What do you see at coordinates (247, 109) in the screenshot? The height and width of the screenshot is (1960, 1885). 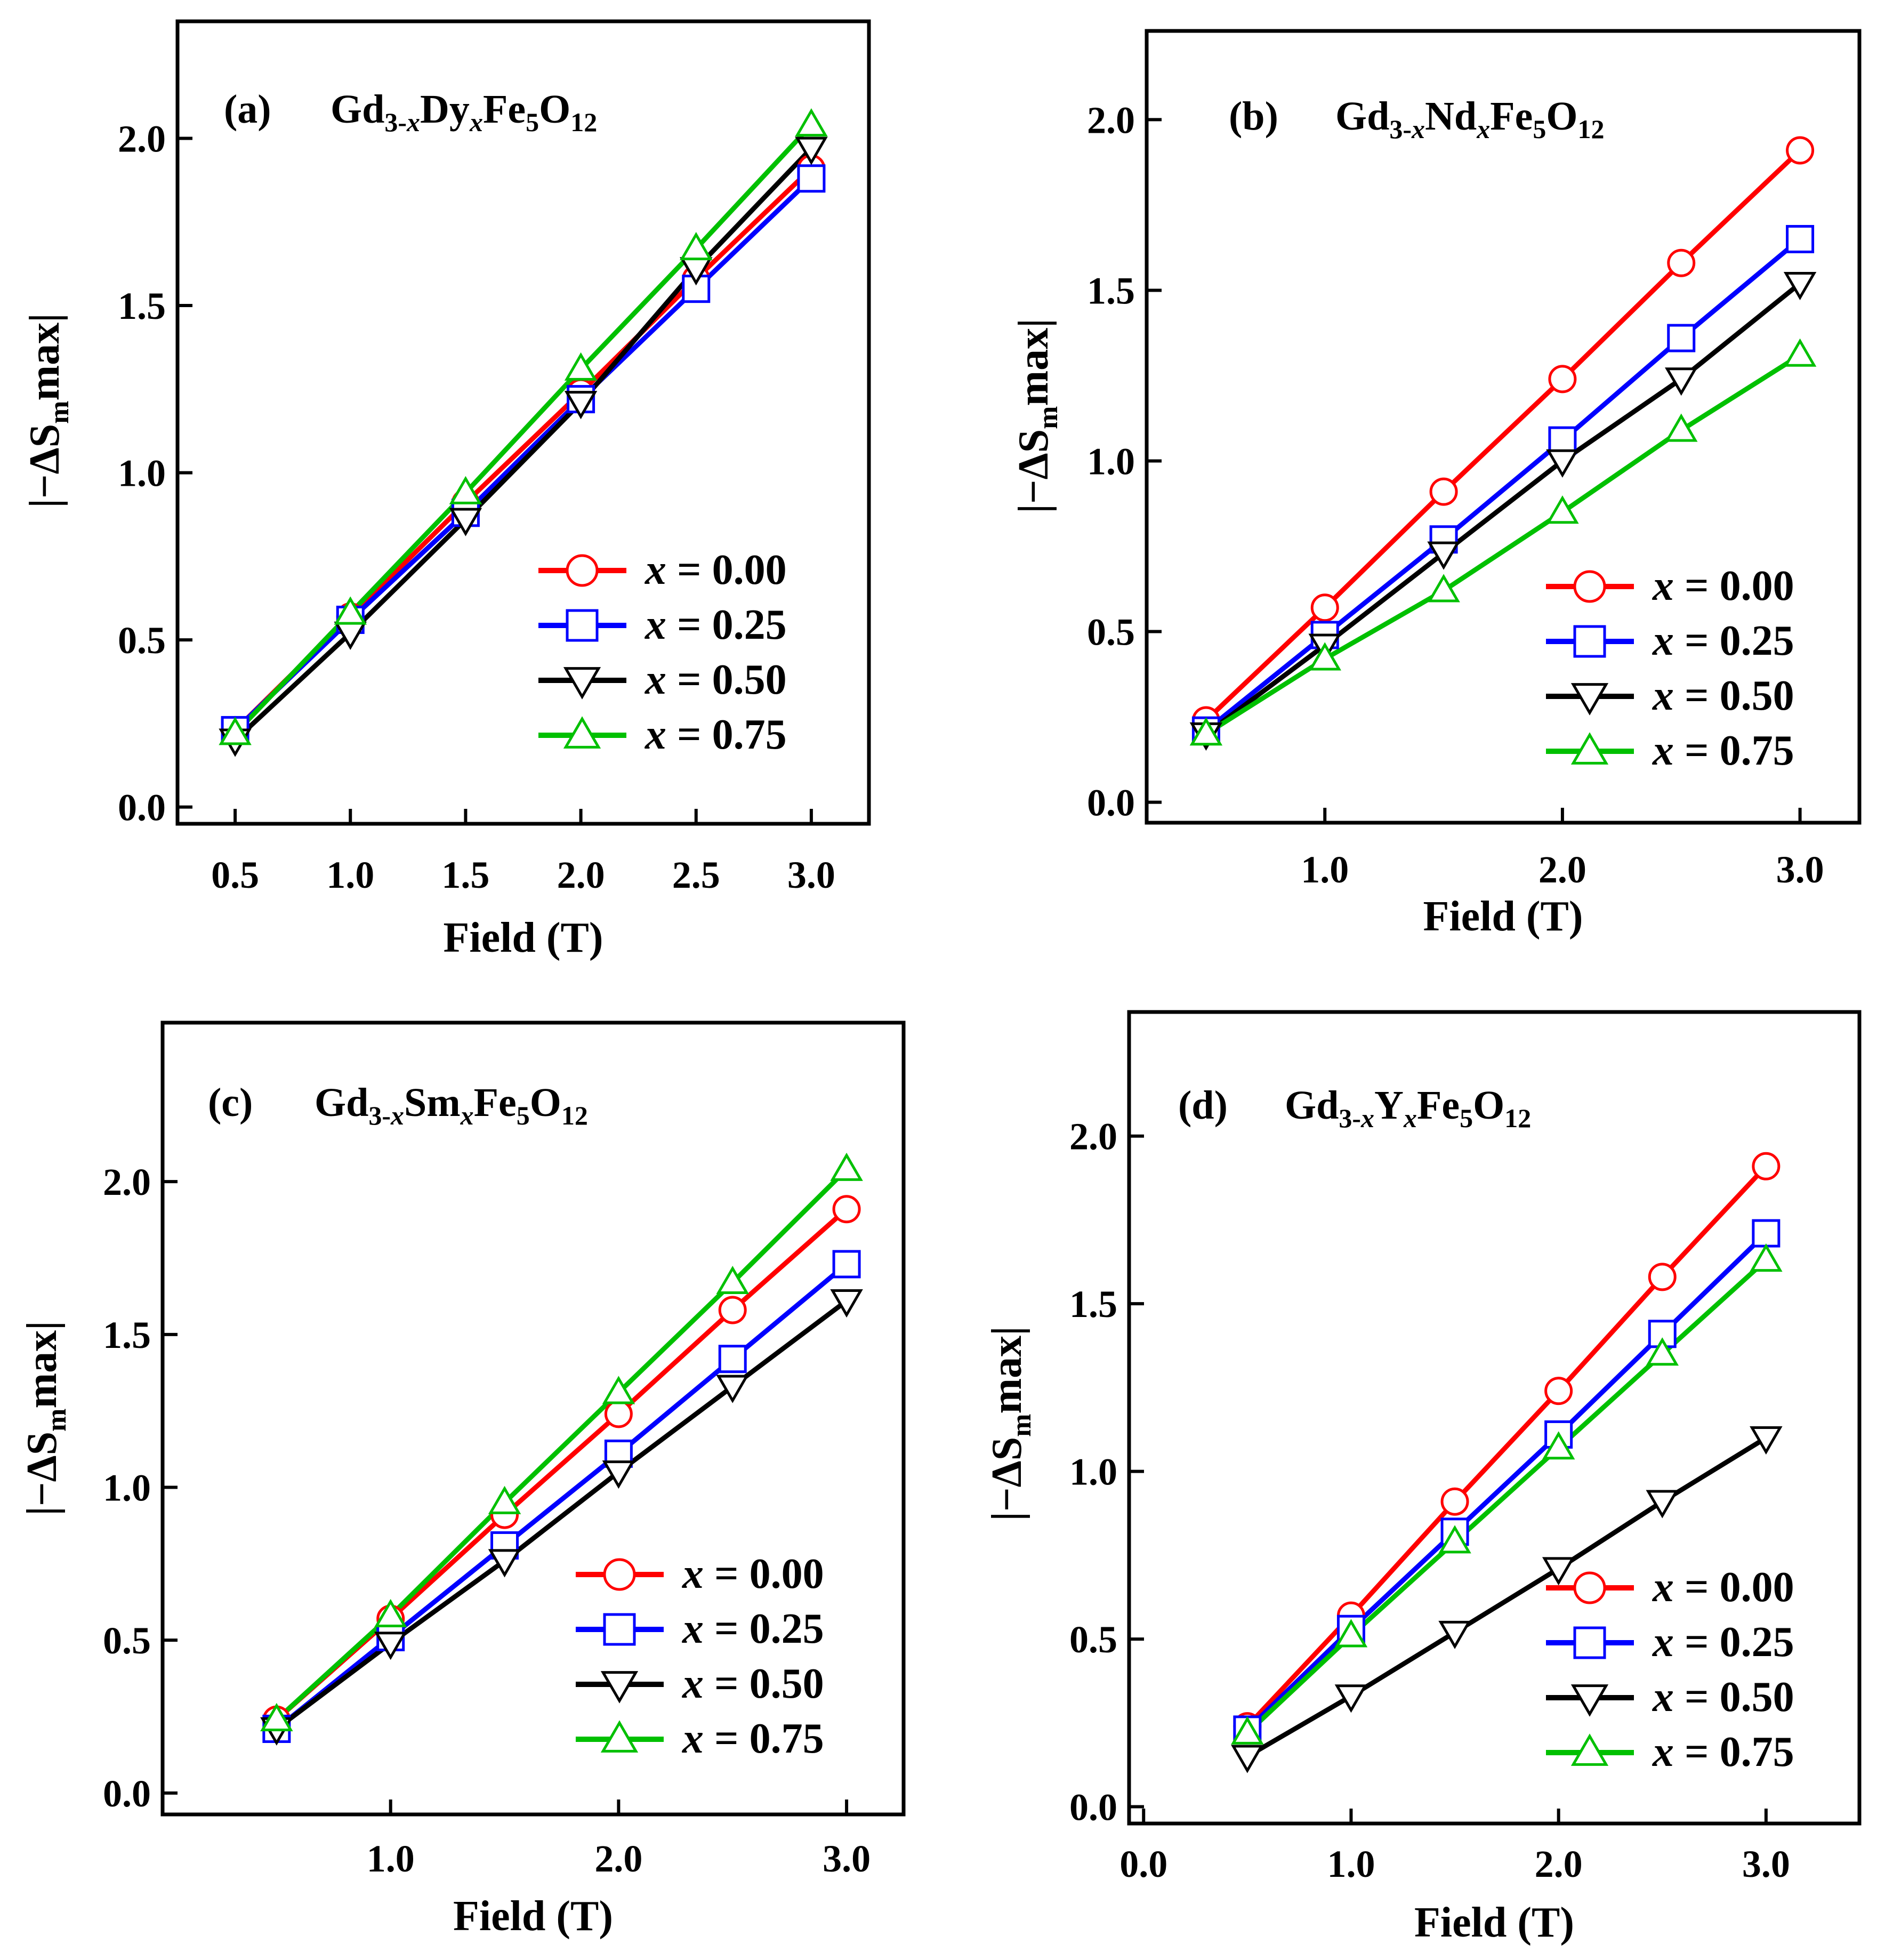 I see `panel-label: (a)` at bounding box center [247, 109].